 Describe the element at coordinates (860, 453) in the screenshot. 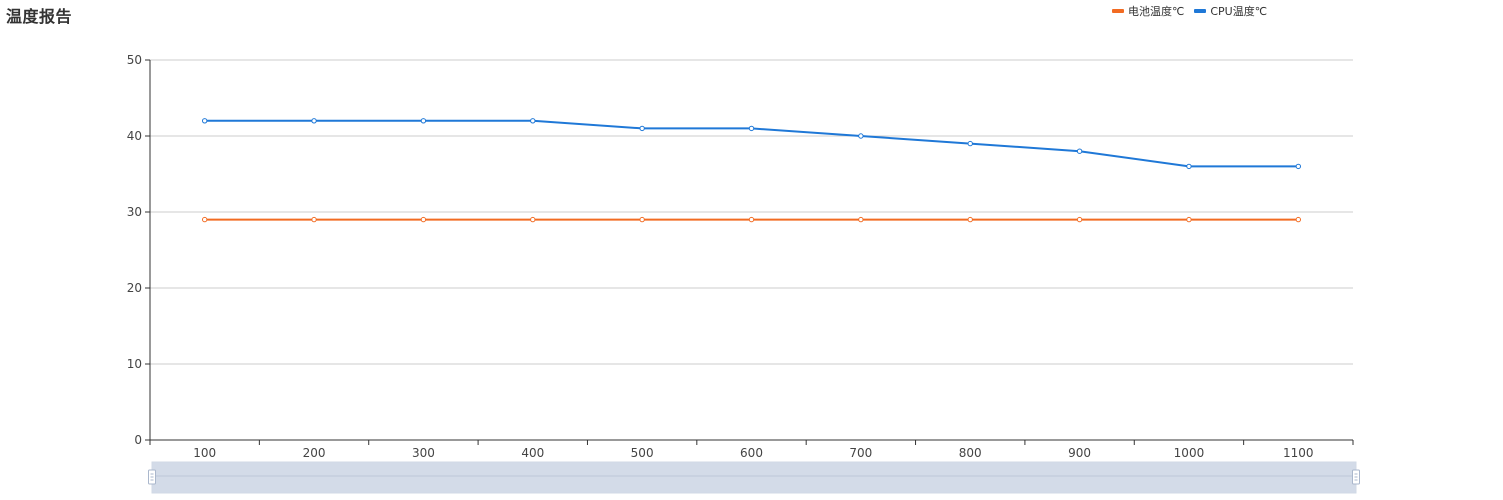

I see `x-tick-label-700: 700` at that location.